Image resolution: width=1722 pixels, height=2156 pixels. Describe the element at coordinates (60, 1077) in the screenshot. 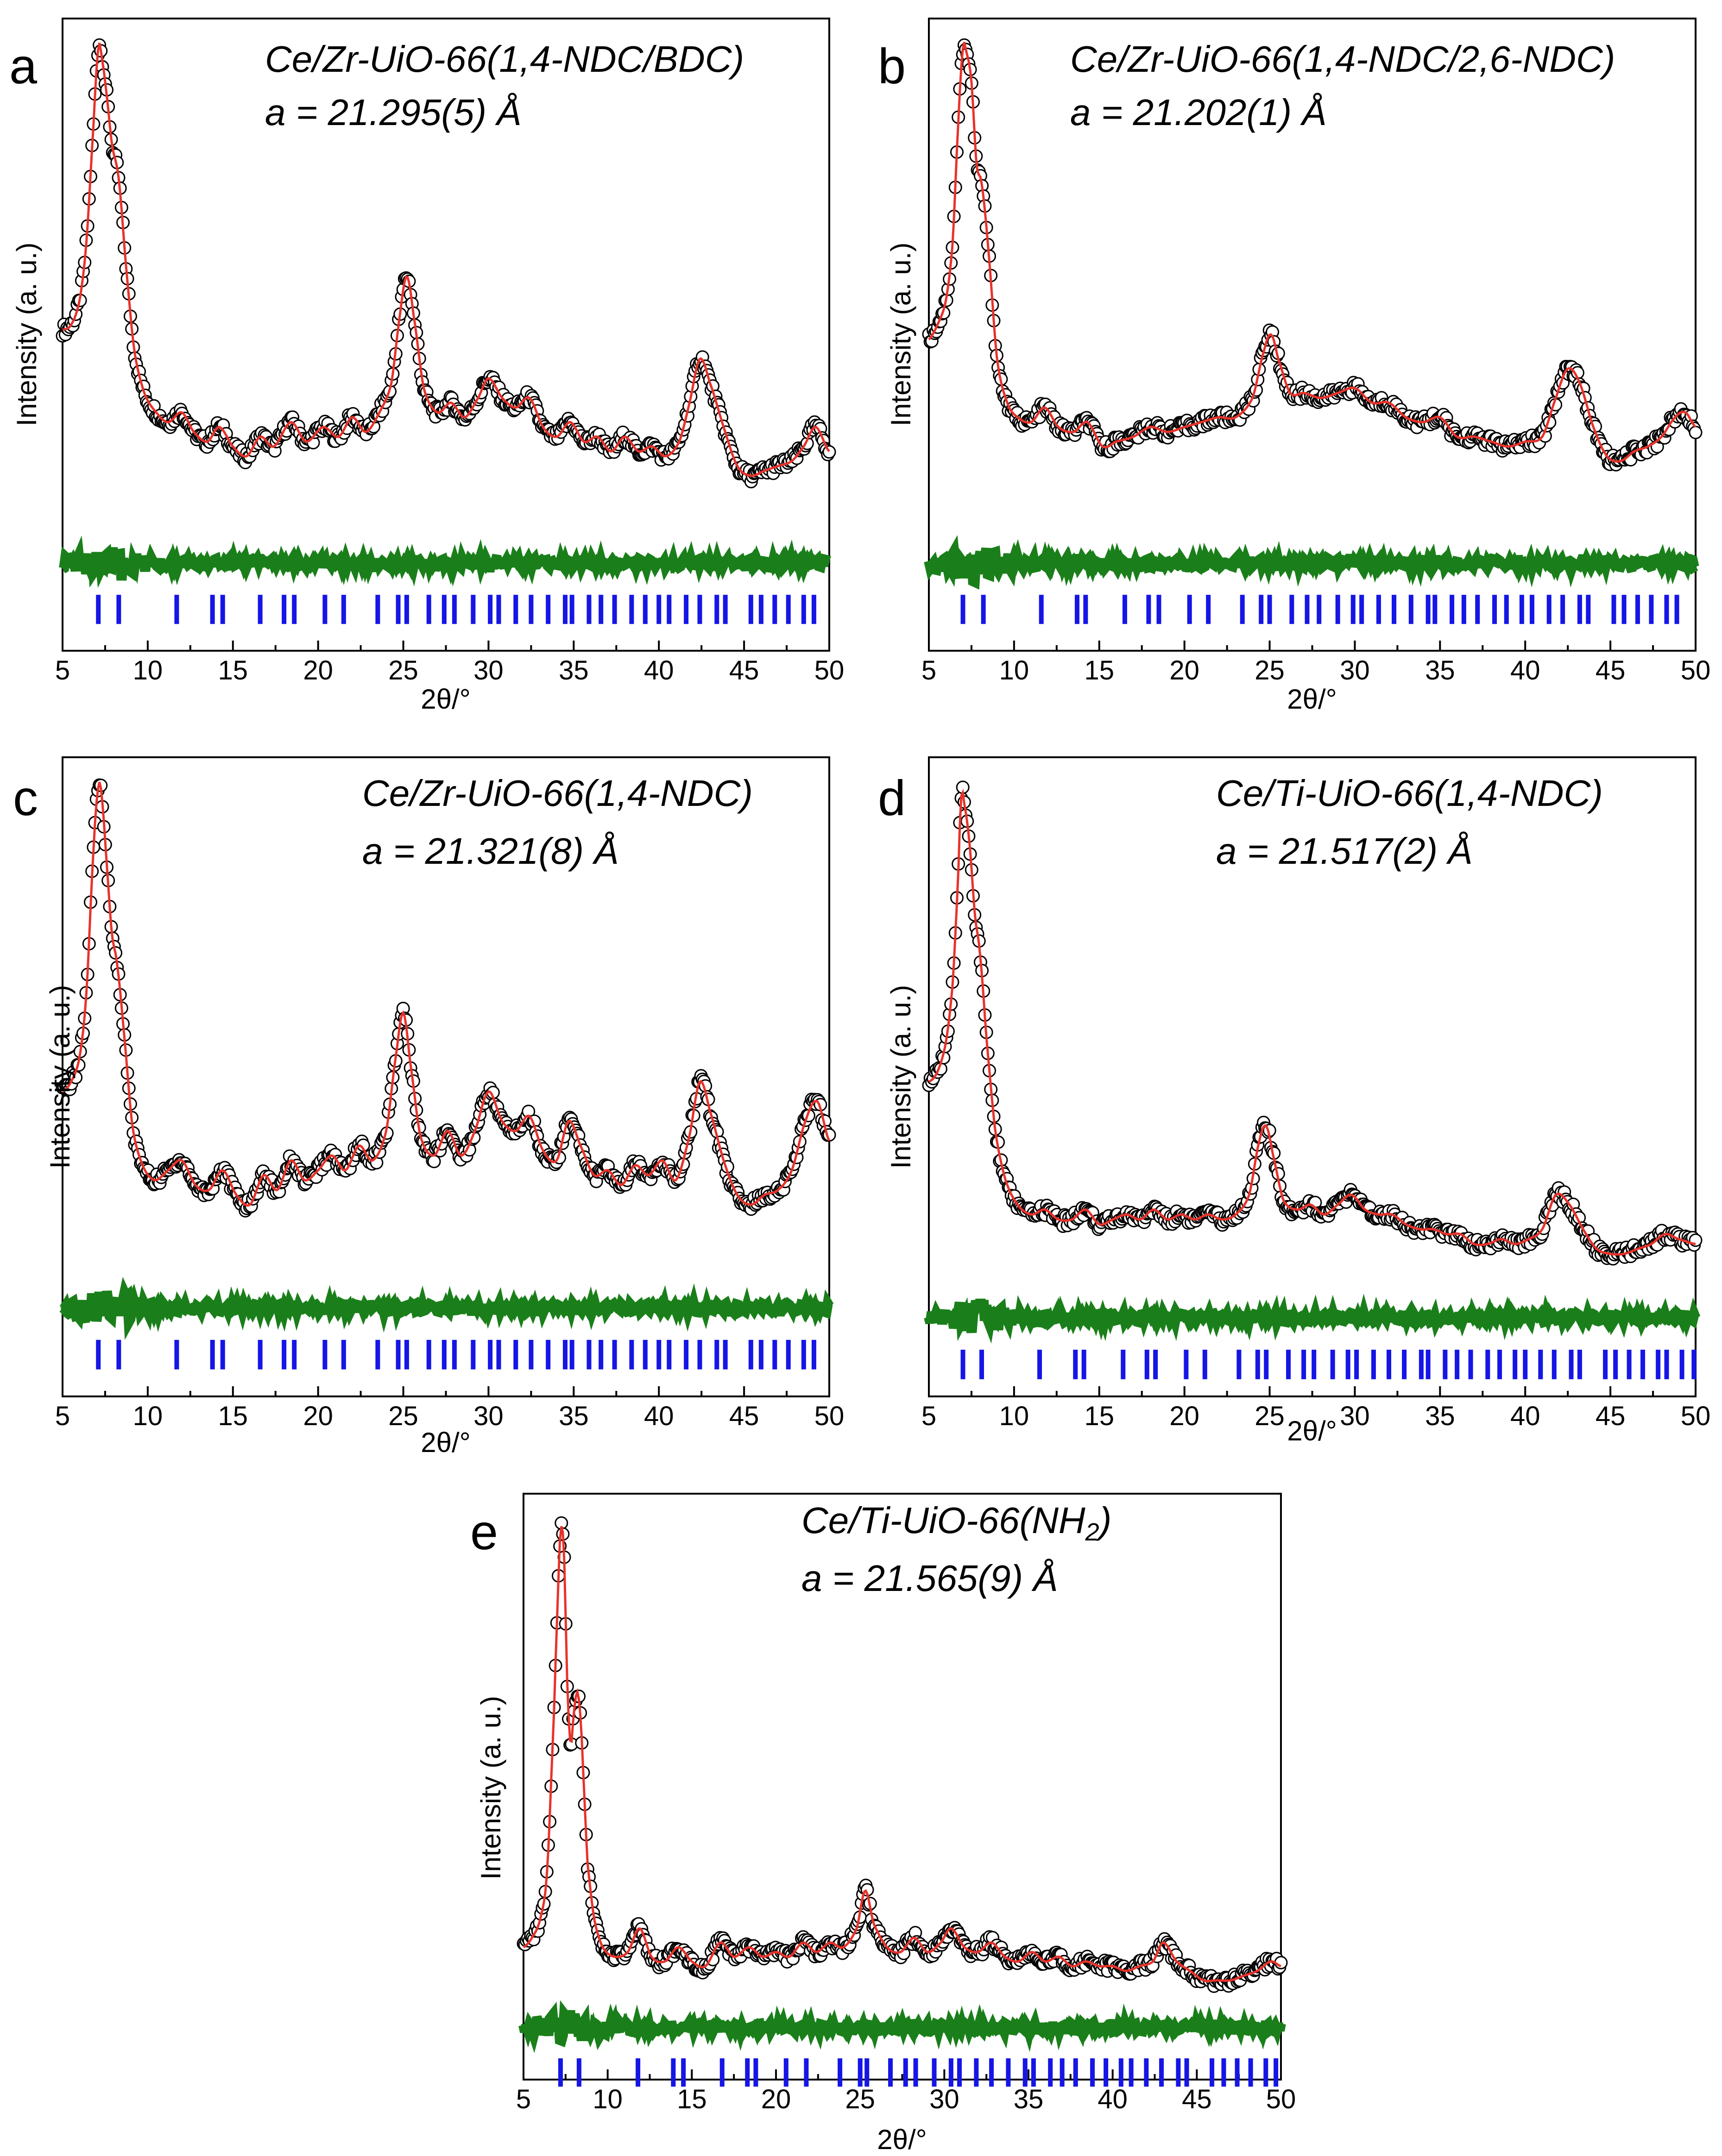

I see `panel-c-y-axis-label: Intensity (a. u.)` at that location.